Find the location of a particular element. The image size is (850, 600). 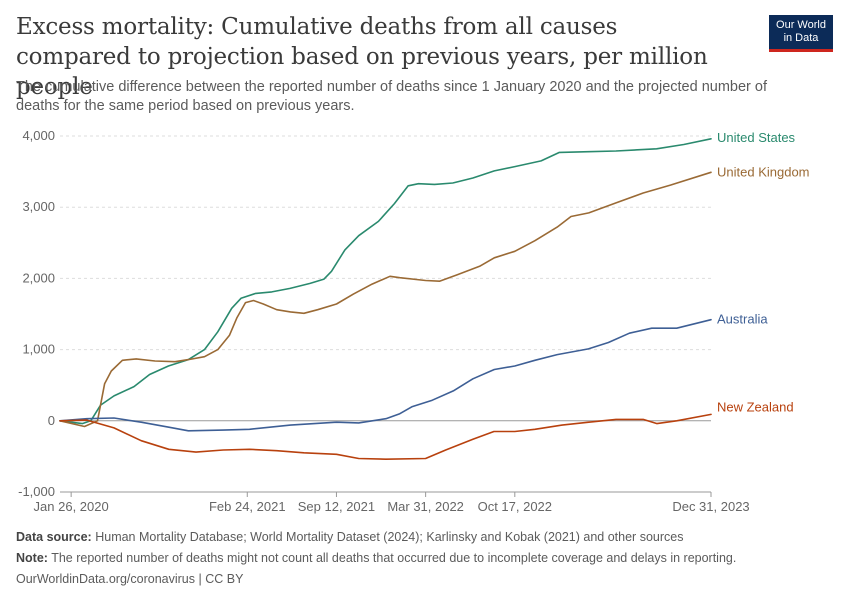

x-tick-label: Sep 12, 2021 is located at coordinates (336, 506).